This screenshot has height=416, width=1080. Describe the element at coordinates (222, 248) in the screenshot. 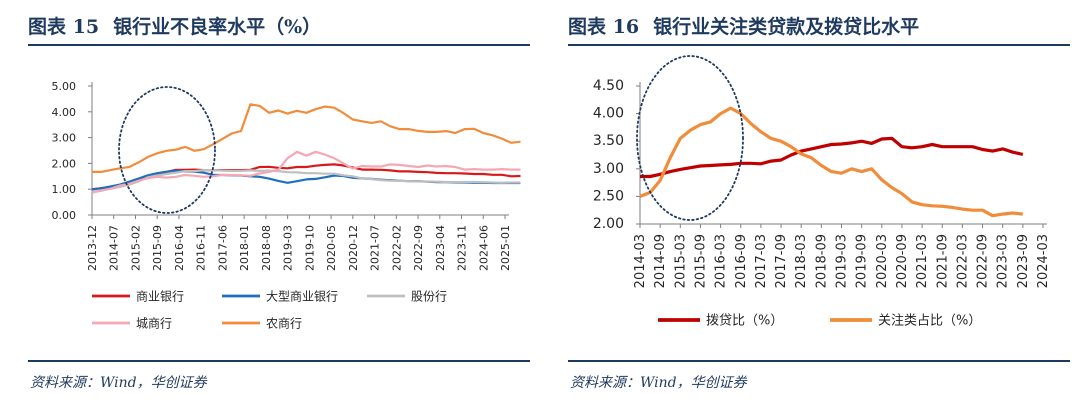

I see `x-tick-label: 2017-06` at that location.